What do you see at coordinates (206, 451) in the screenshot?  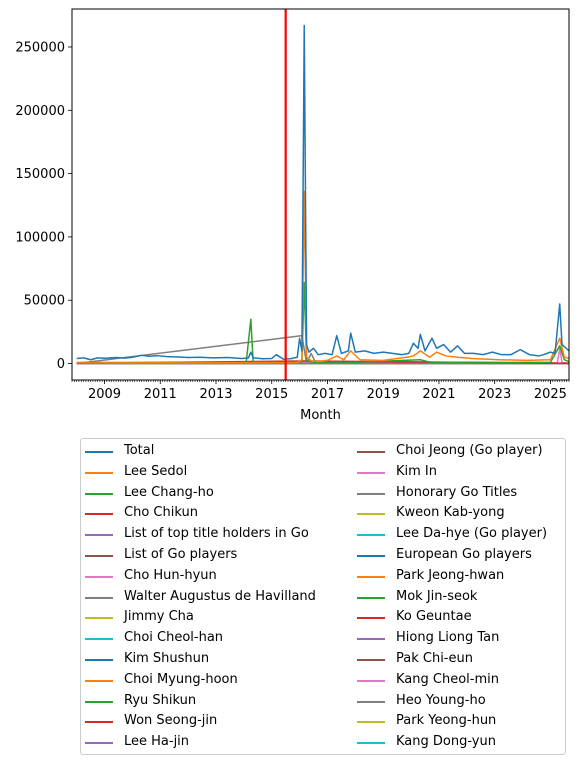 I see `legend-item: Total` at bounding box center [206, 451].